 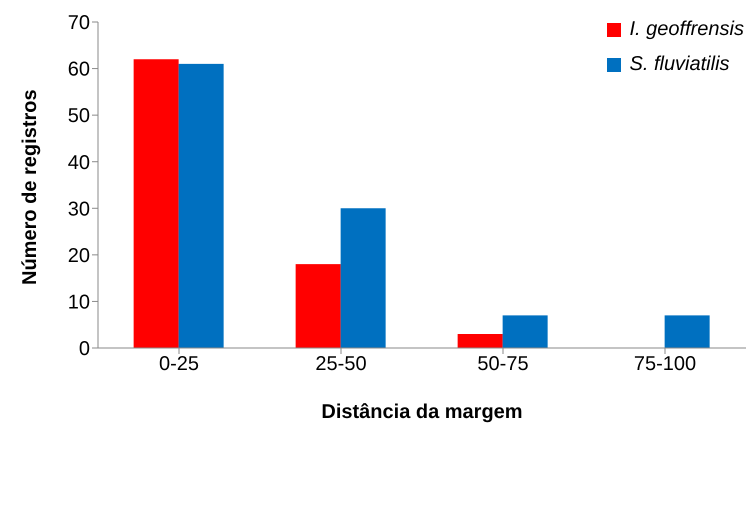 What do you see at coordinates (79, 303) in the screenshot?
I see `y-tick-label: 10` at bounding box center [79, 303].